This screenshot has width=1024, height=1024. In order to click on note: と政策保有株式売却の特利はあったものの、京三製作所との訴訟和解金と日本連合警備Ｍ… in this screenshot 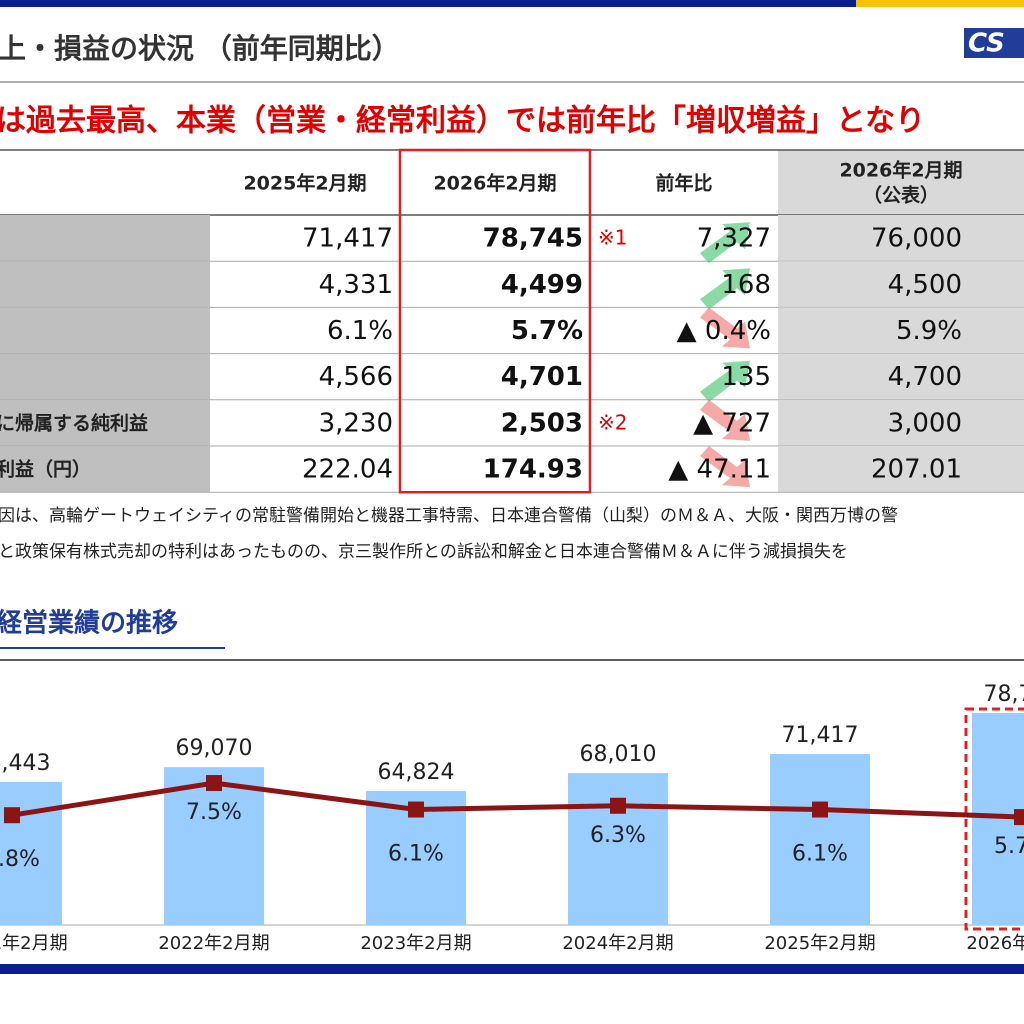, I will do `click(424, 552)`.